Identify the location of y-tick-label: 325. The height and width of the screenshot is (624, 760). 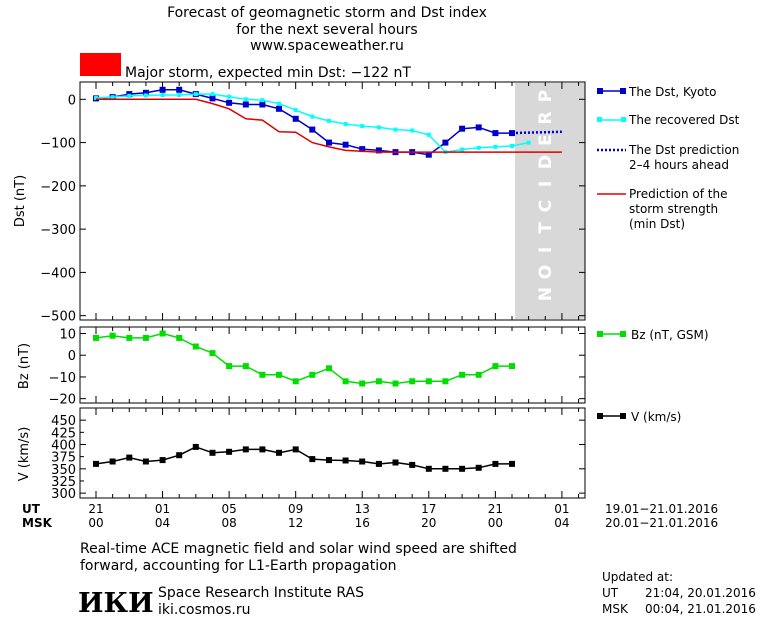
(63, 482).